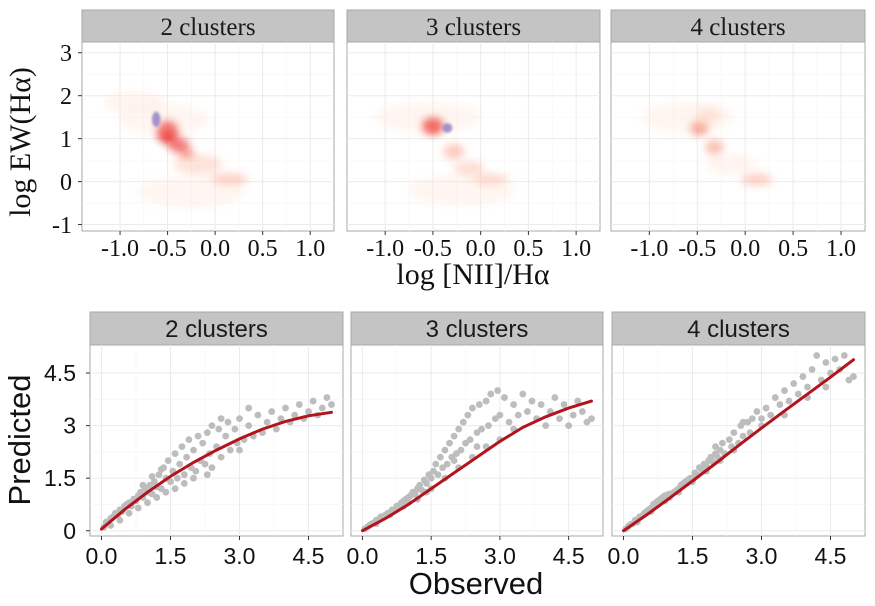  What do you see at coordinates (66, 140) in the screenshot?
I see `top-y-tick-label: 1` at bounding box center [66, 140].